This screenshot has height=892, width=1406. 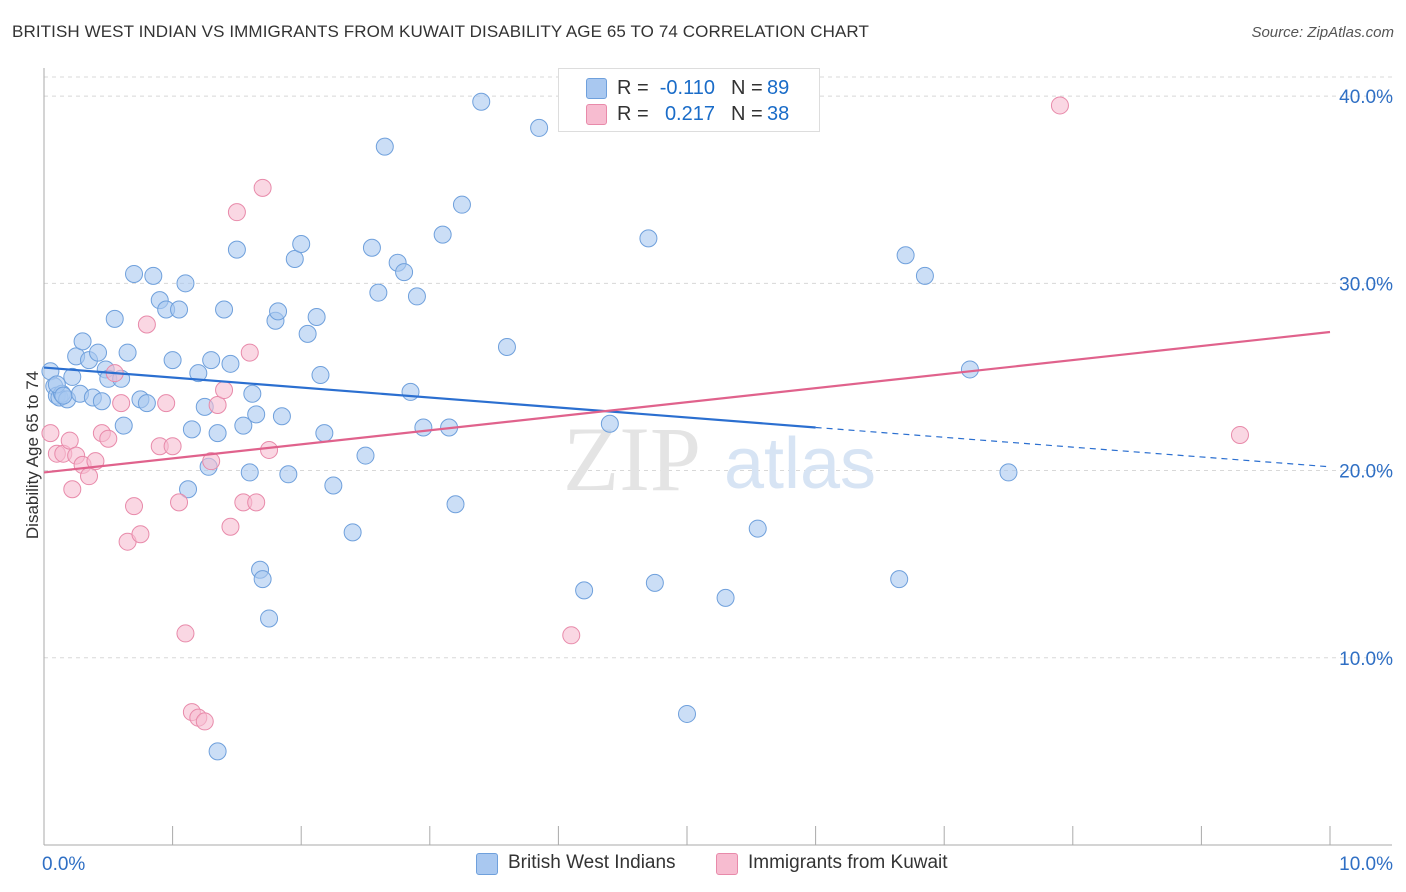 What do you see at coordinates (63, 864) in the screenshot?
I see `x-tick-label: 0.0%` at bounding box center [63, 864].